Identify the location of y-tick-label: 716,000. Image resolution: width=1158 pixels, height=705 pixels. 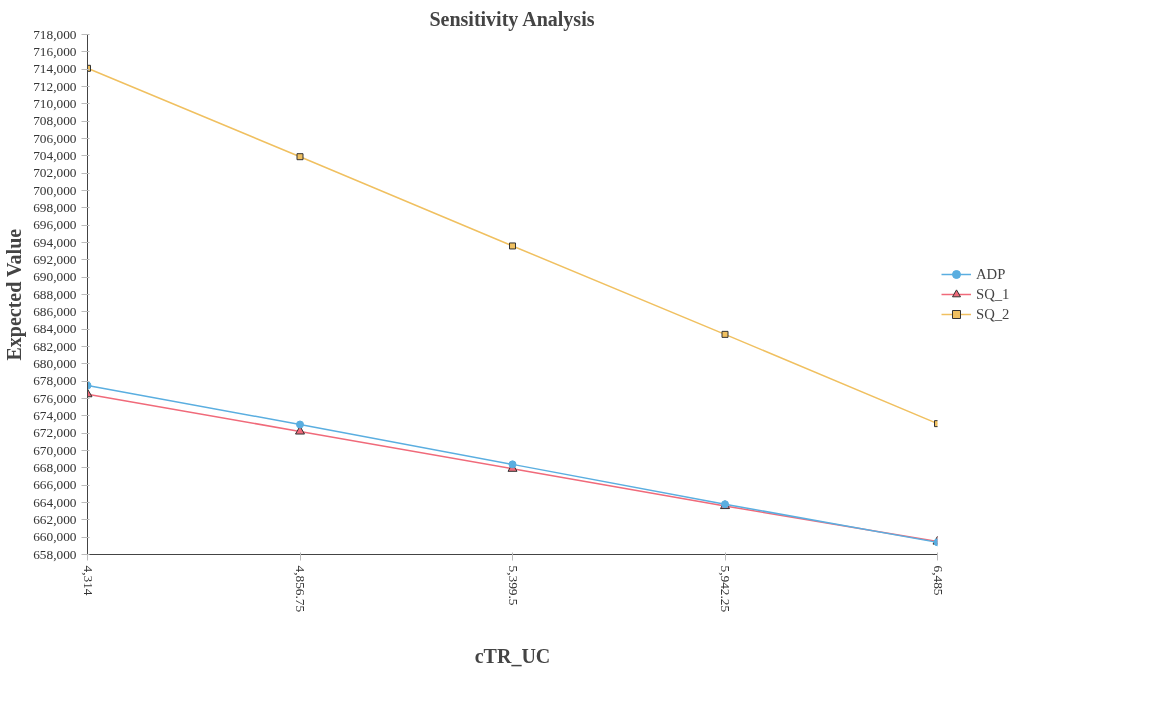
(55, 51).